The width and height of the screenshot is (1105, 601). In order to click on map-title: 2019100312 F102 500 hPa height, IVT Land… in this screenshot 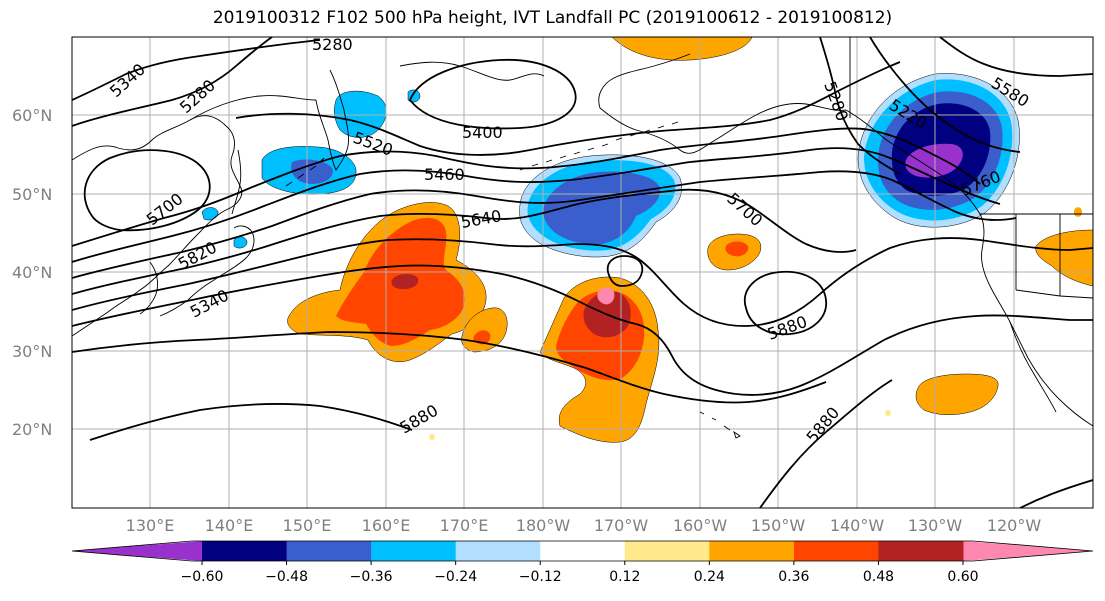, I will do `click(552, 18)`.